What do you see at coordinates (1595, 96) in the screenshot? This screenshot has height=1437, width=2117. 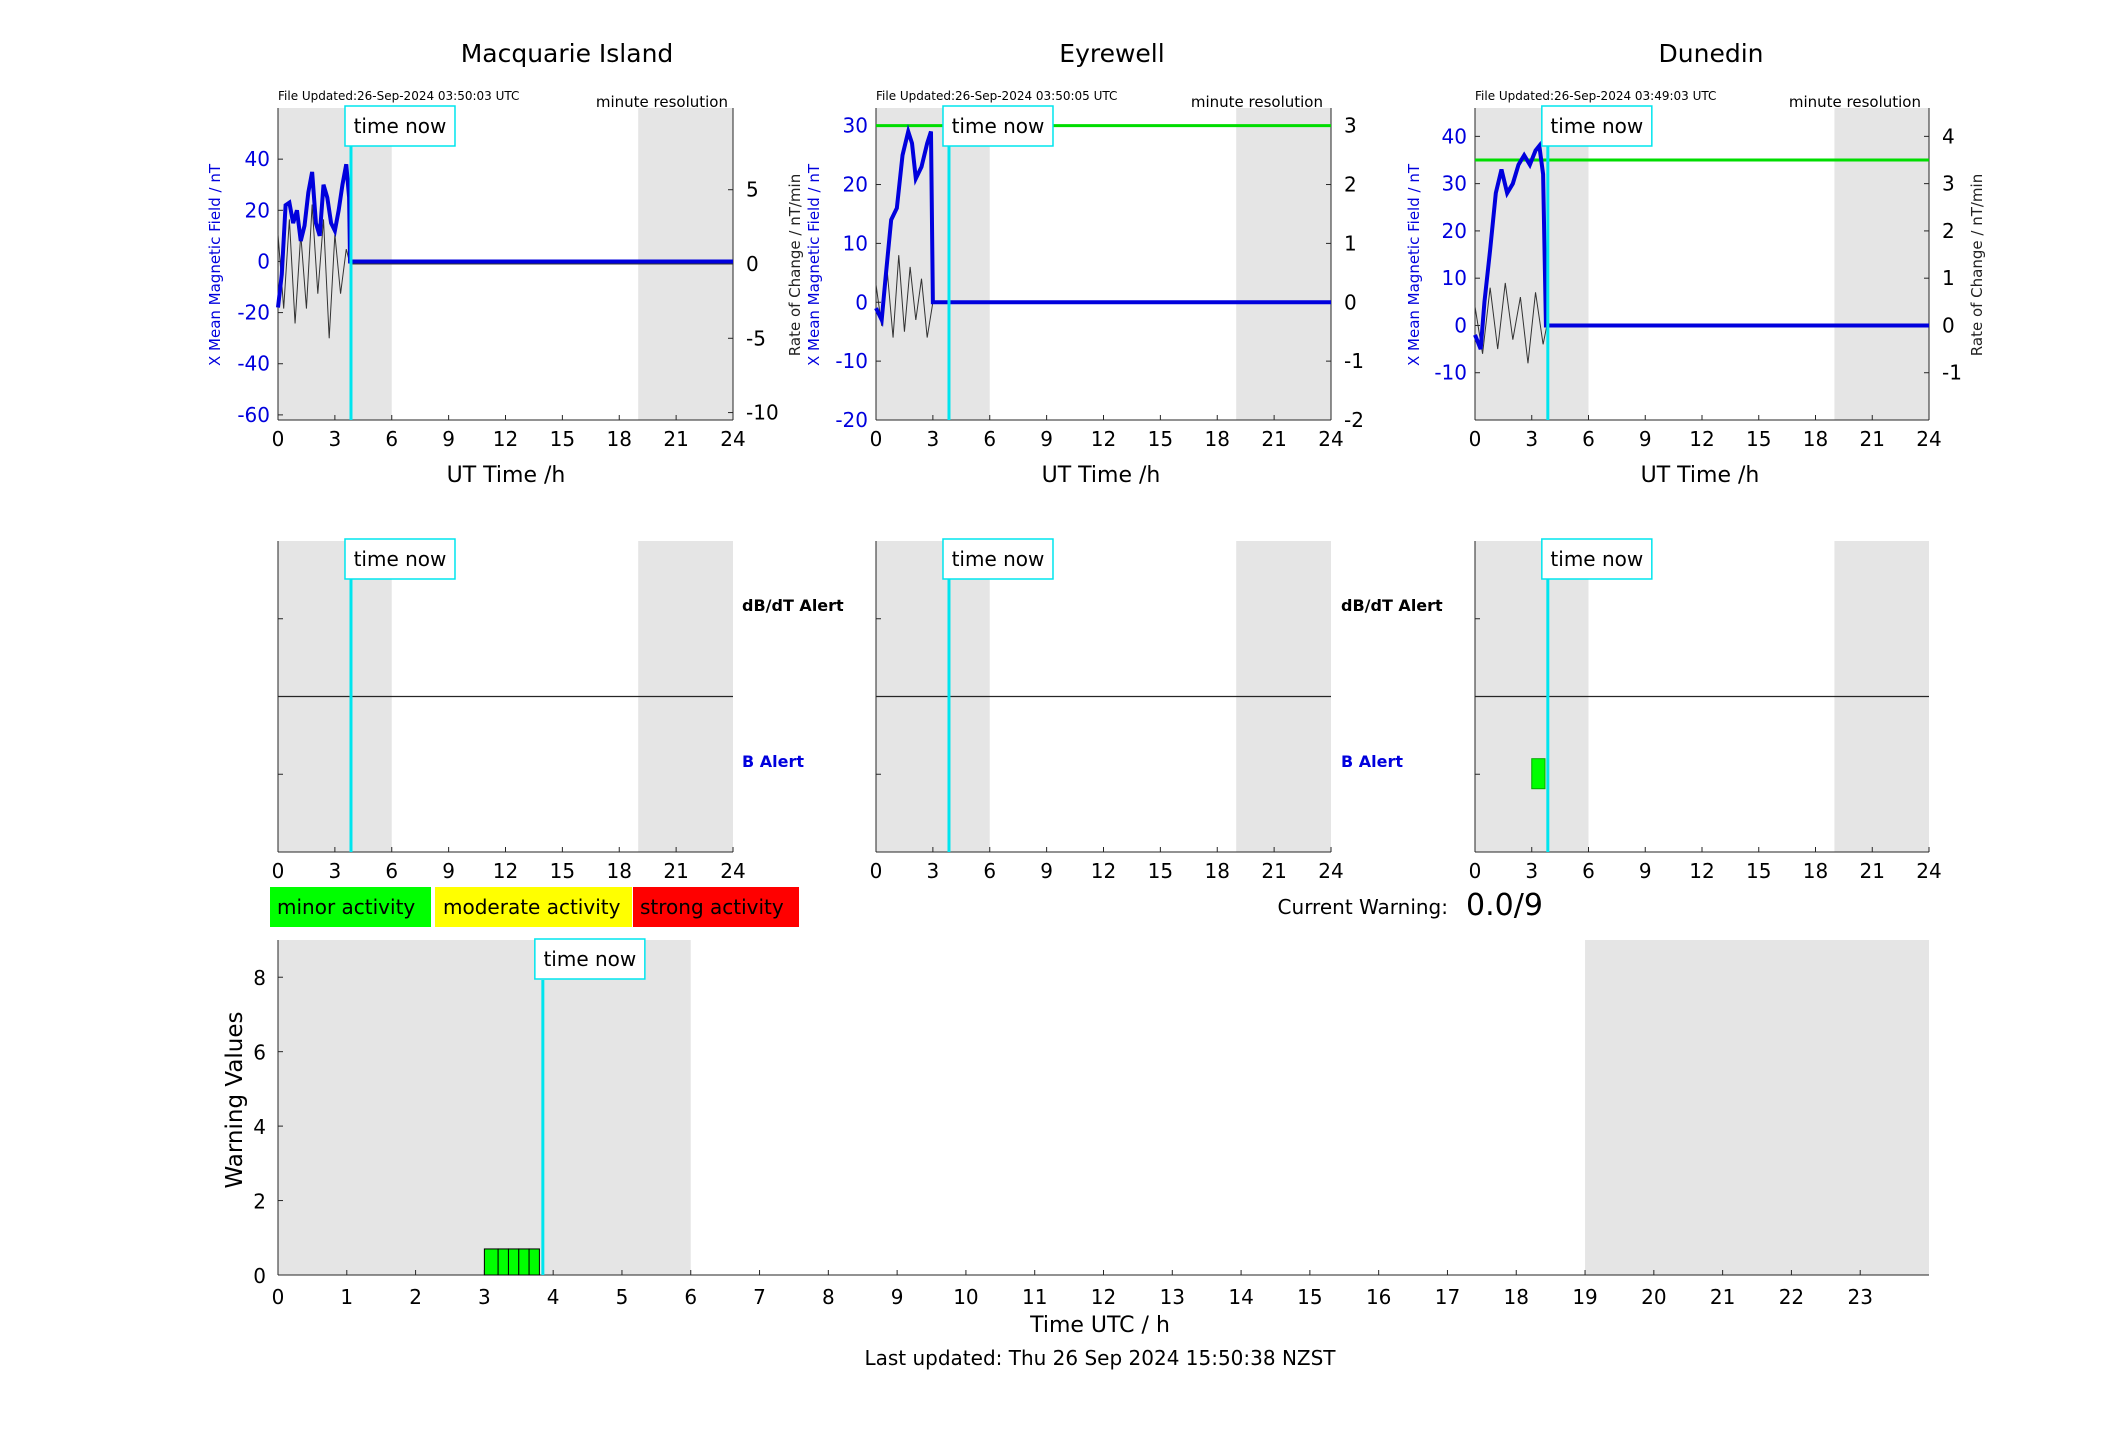 I see `file-updated-label: File Updated:26-Sep-2024 03:49:03 UTC` at bounding box center [1595, 96].